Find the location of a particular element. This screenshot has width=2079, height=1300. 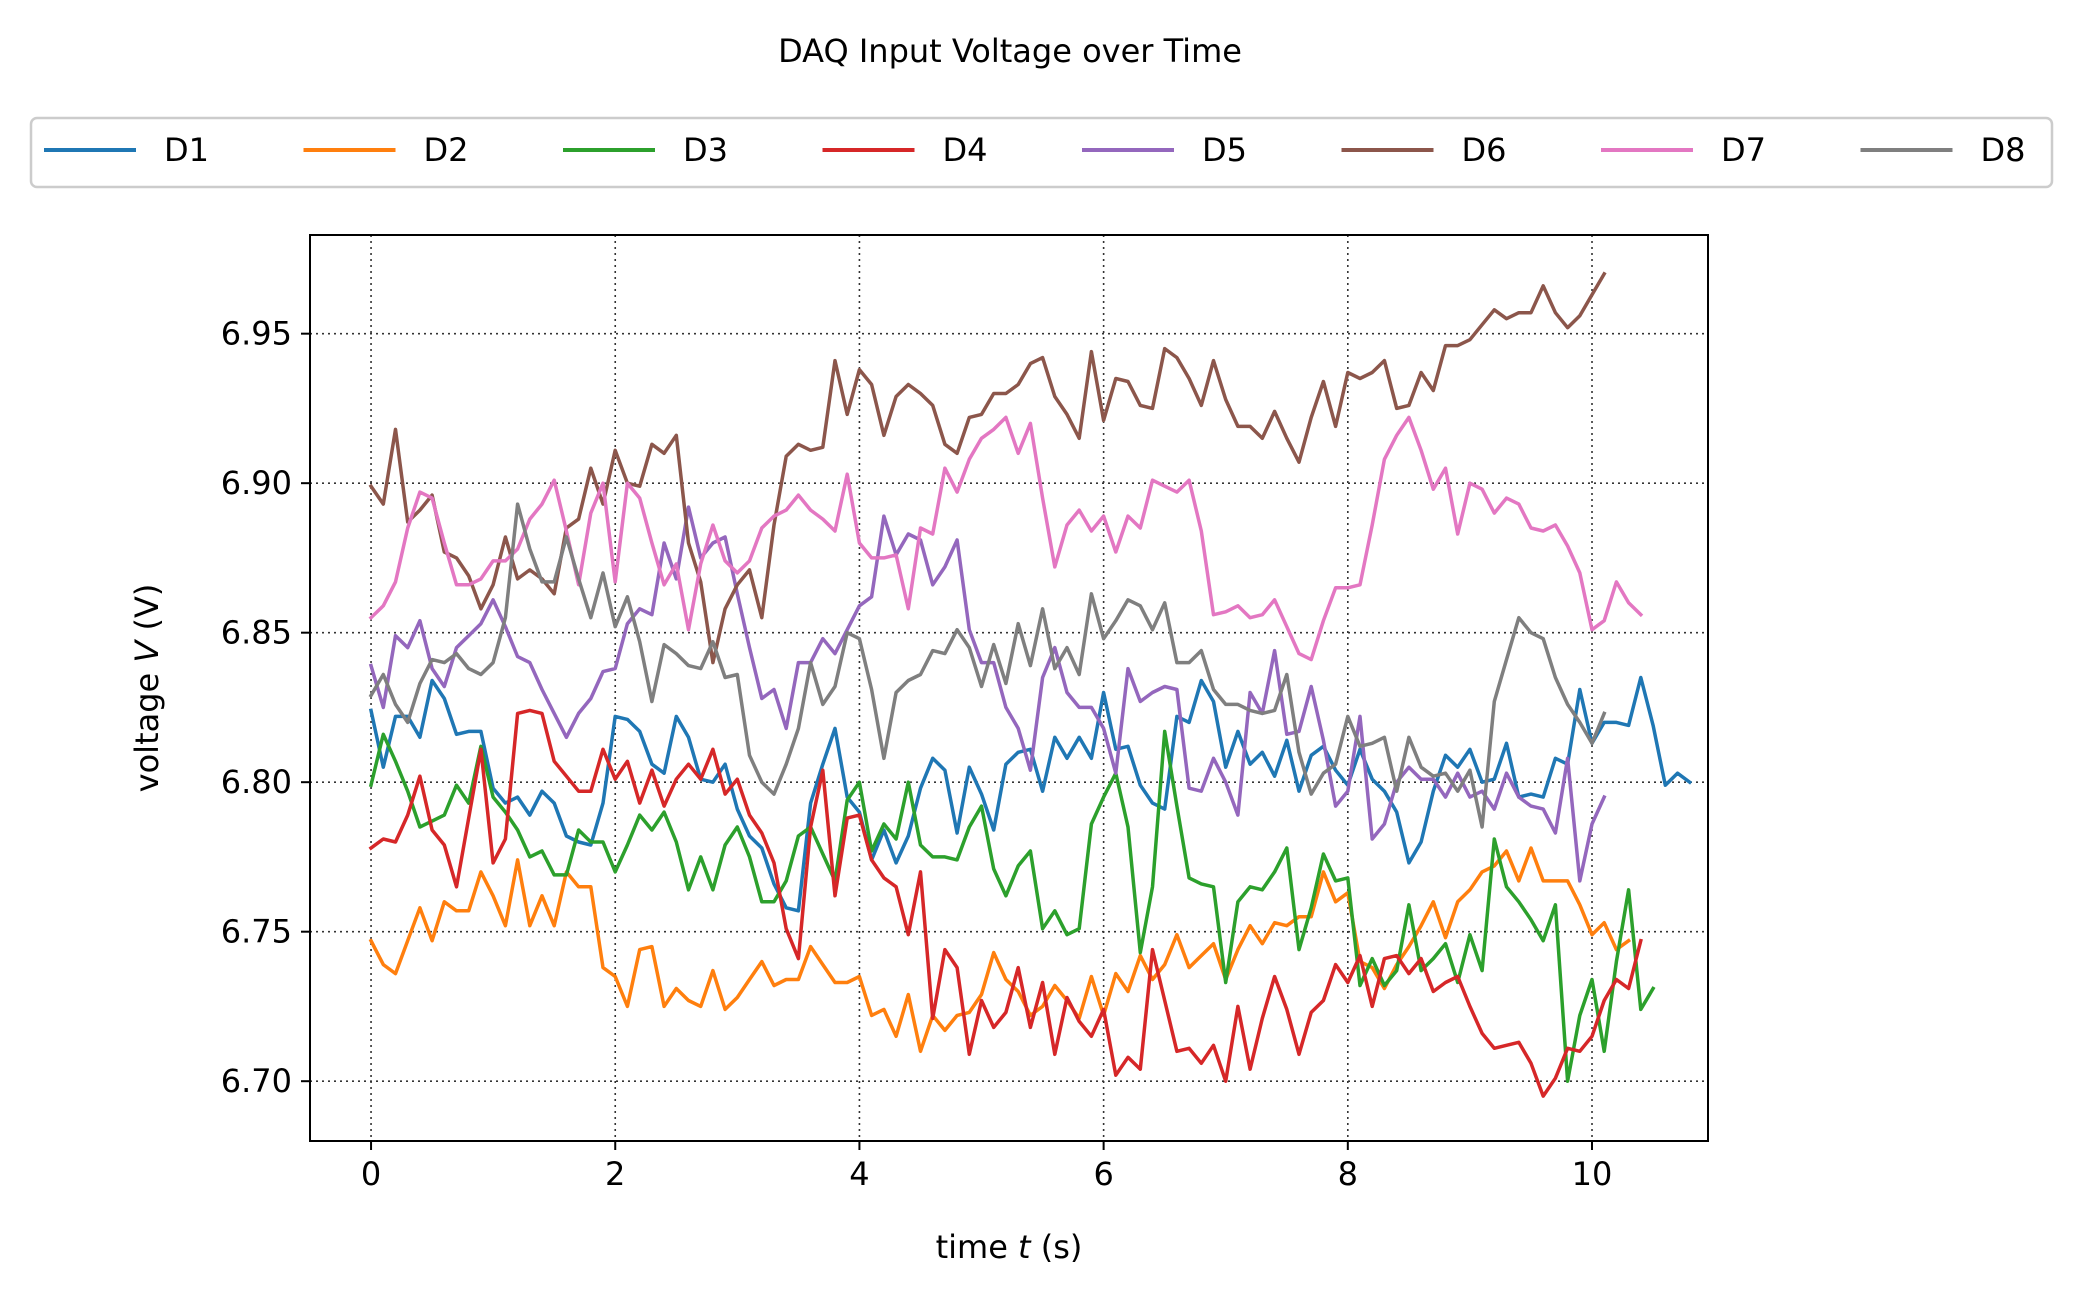

legend-item-d8: D8 is located at coordinates (1943, 150).